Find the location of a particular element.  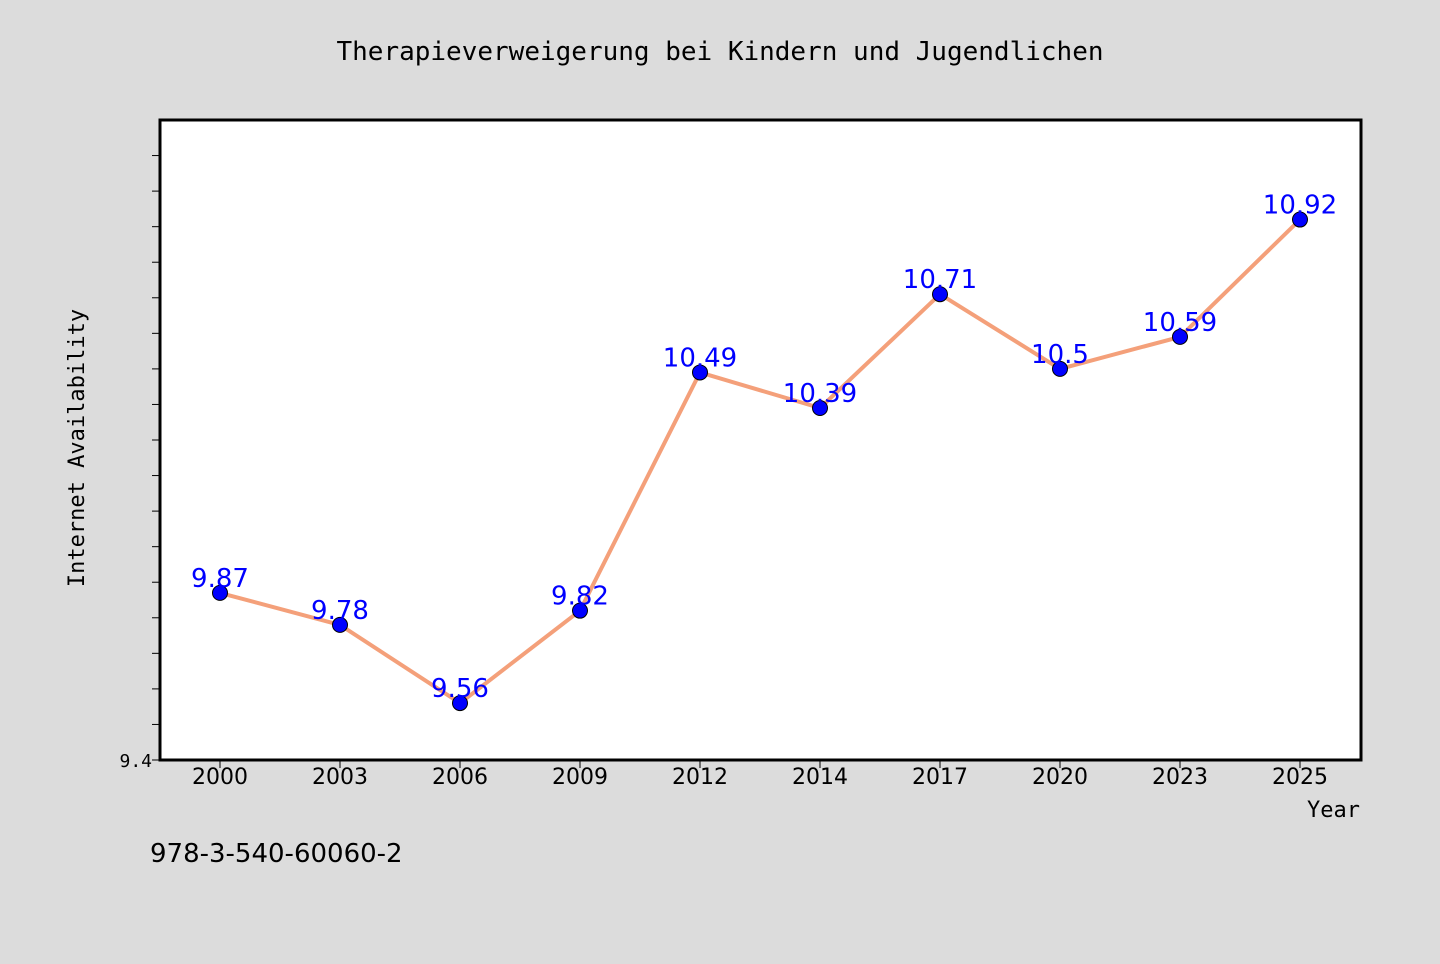

x-tick-label: 2003 is located at coordinates (340, 777).